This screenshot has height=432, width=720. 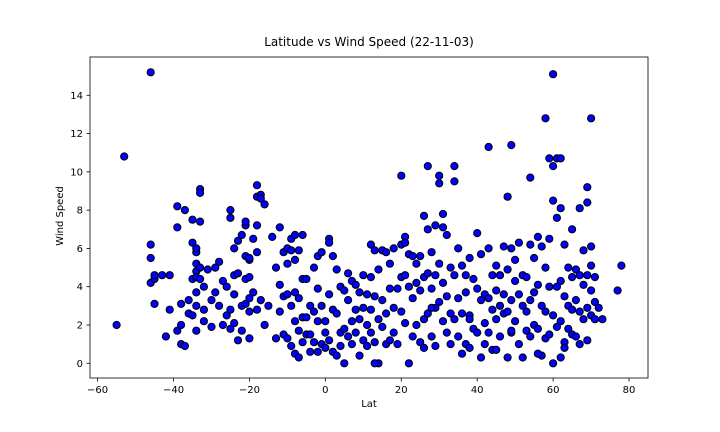 I want to click on x-tick-label: −20, so click(x=249, y=390).